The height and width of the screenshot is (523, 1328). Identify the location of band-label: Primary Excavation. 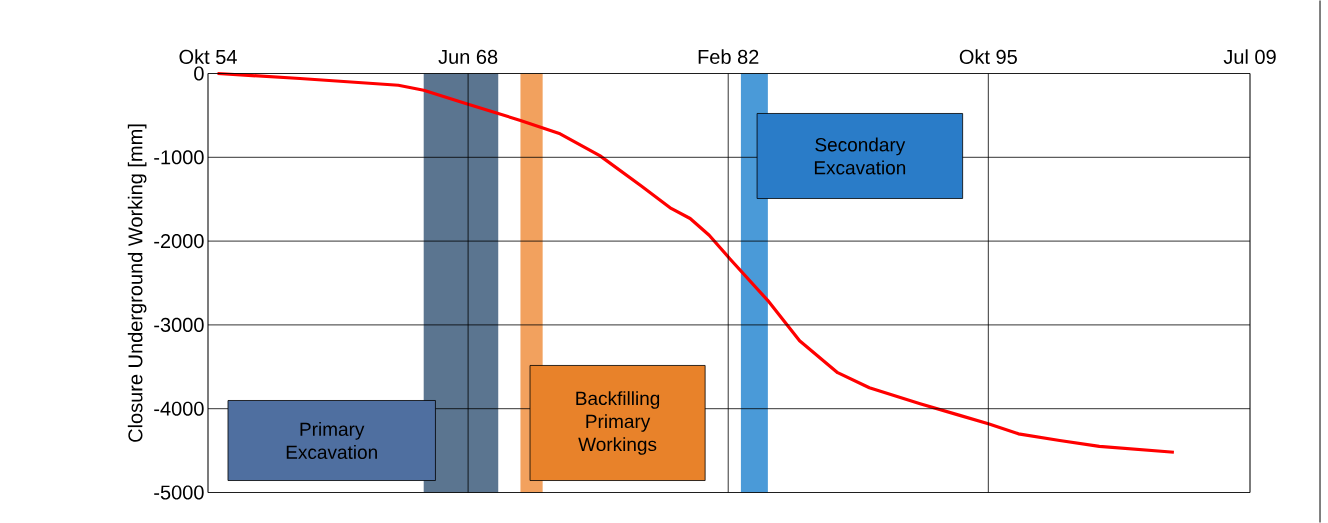
(331, 440).